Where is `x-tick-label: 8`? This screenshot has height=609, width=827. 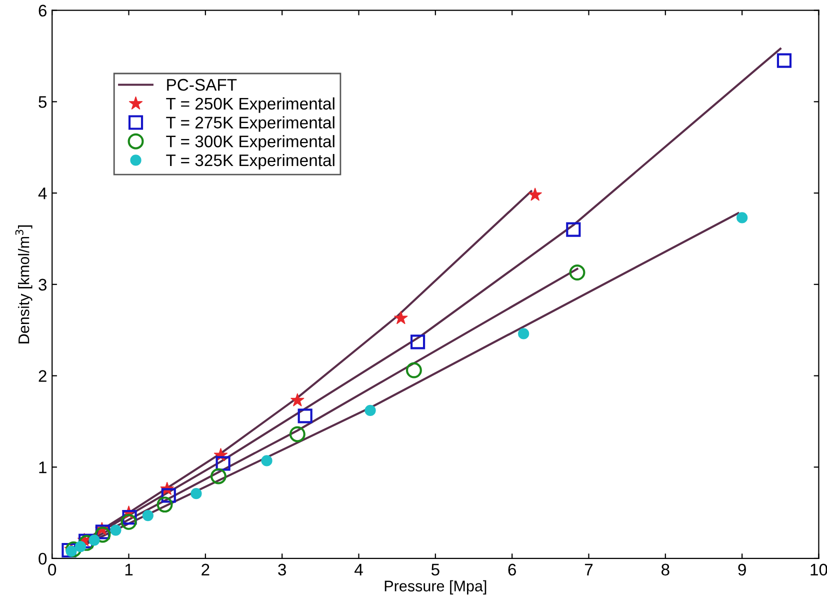 x-tick-label: 8 is located at coordinates (665, 570).